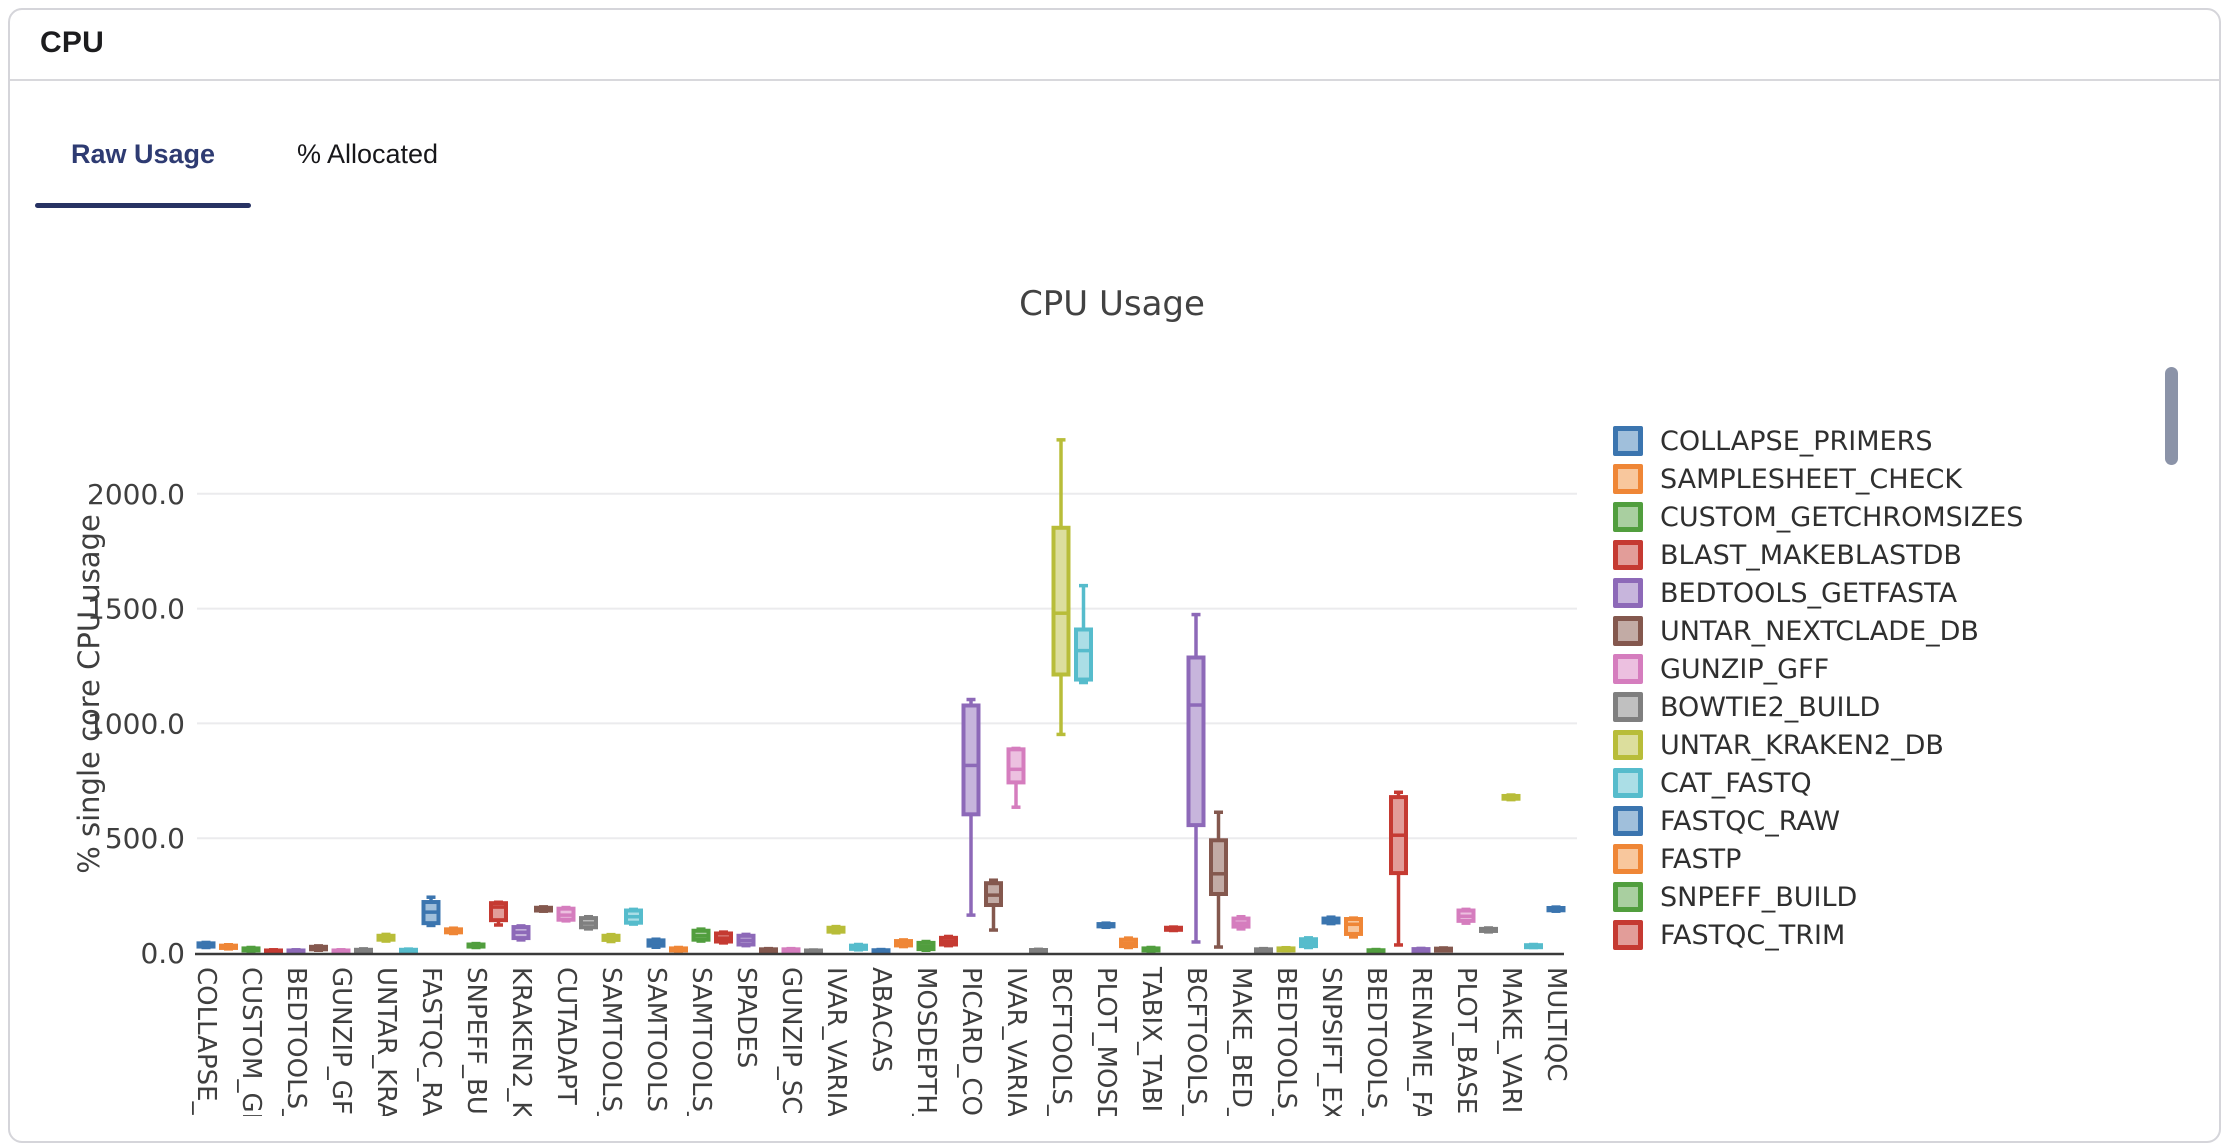  I want to click on x-tick-label: ABACAS, so click(881, 1019).